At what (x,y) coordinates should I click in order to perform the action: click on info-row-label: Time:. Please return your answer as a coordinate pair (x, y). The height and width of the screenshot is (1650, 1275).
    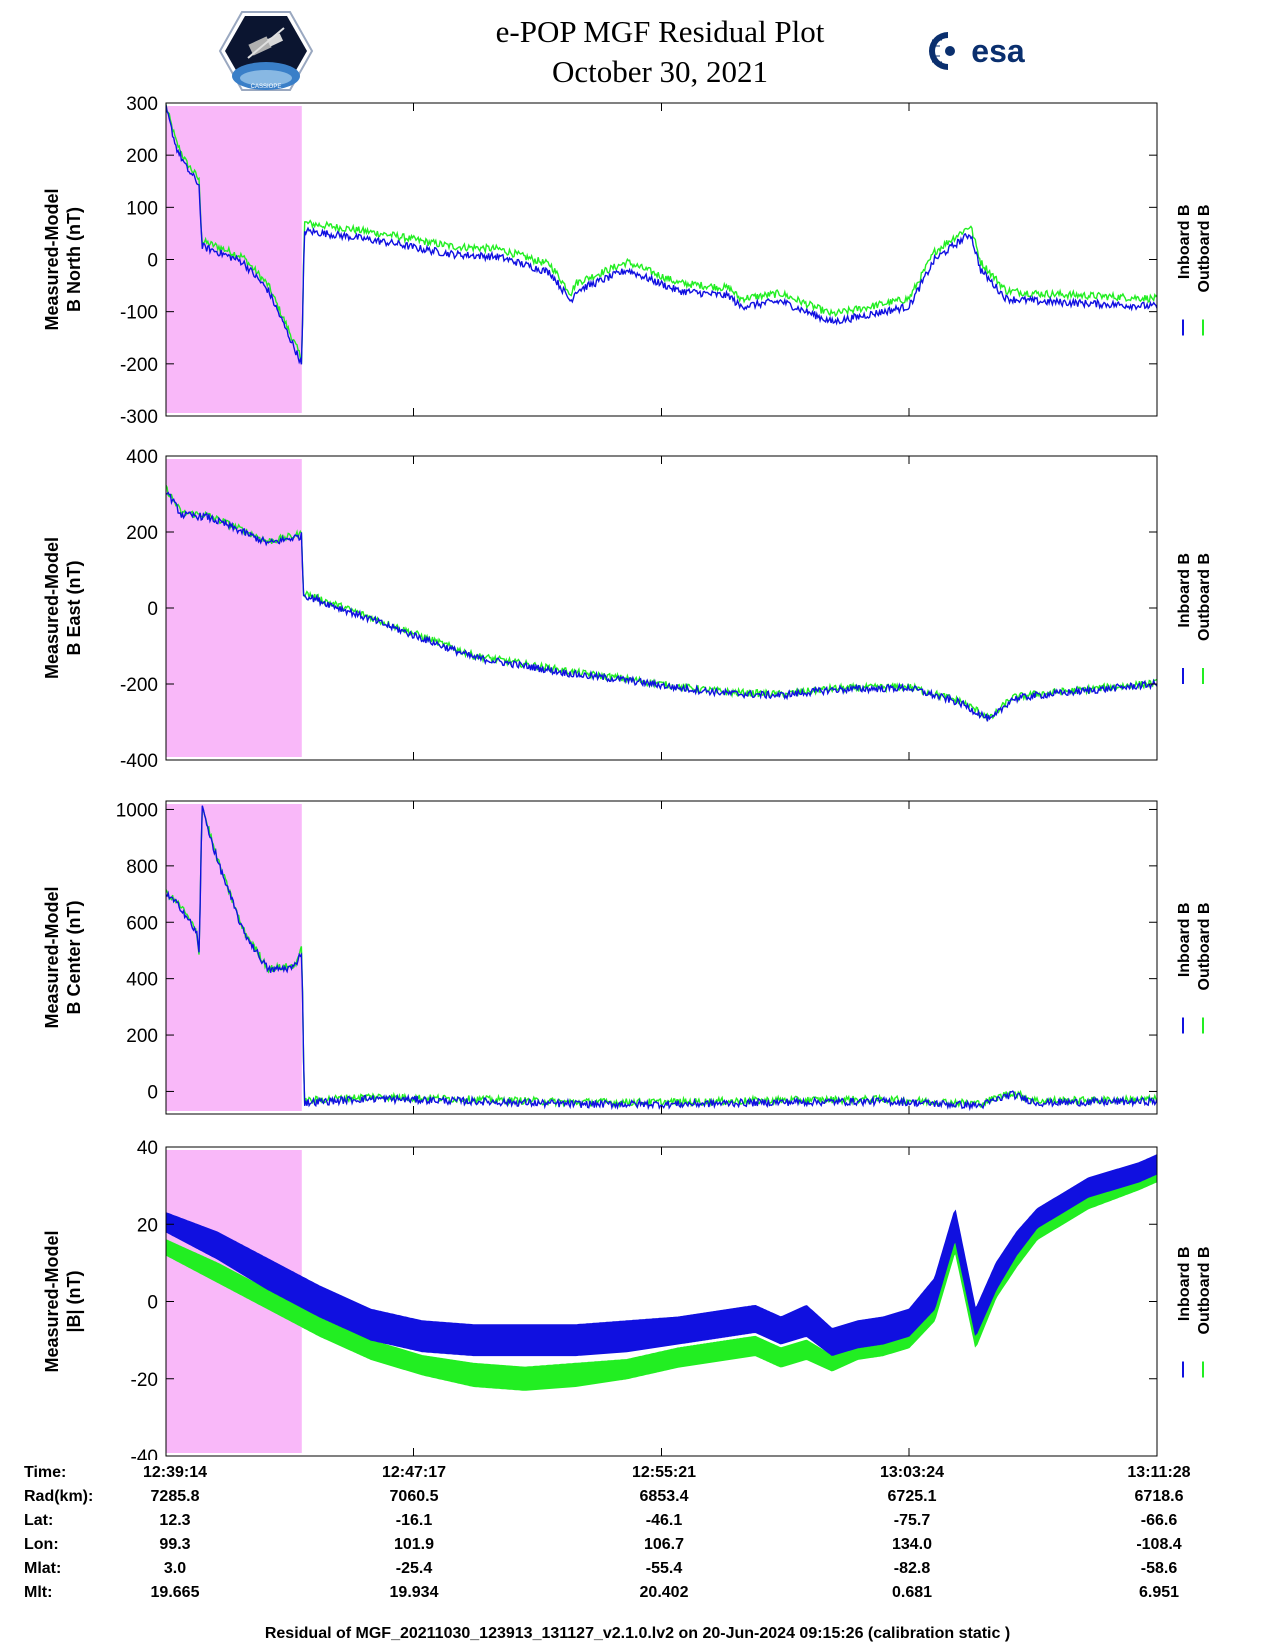
    Looking at the image, I should click on (45, 1472).